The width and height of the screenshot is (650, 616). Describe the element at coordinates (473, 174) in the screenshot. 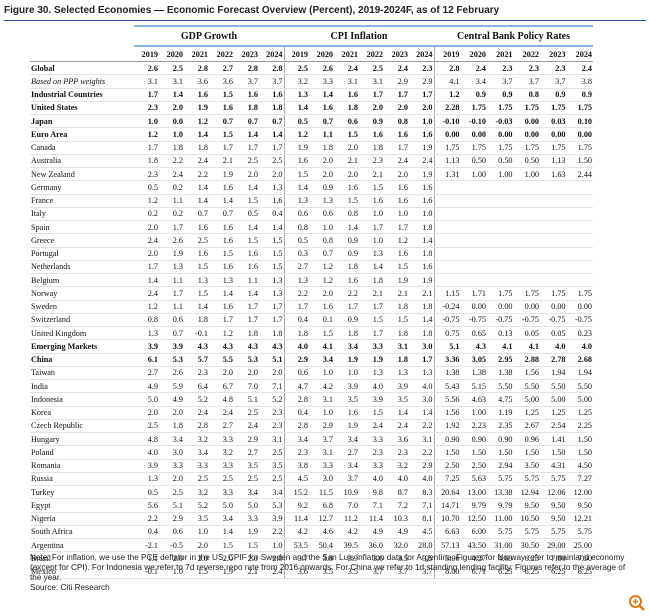

I see `cell: 1.00` at that location.